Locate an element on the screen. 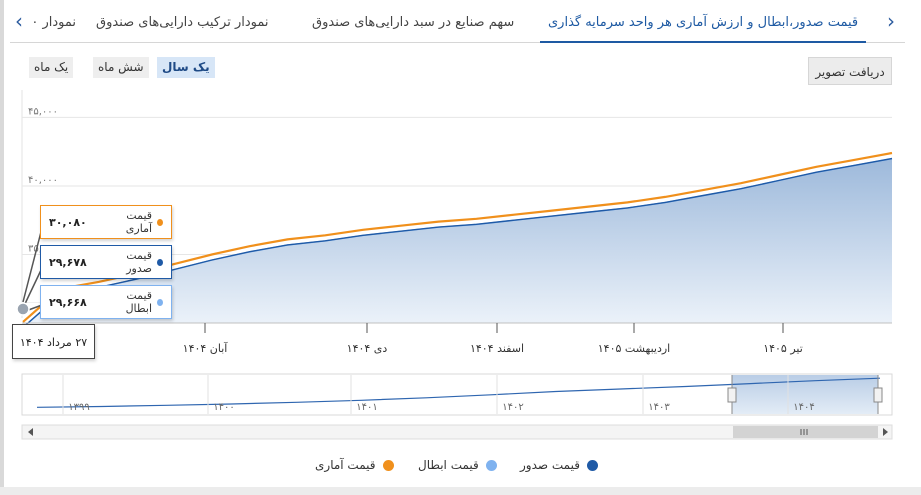  tab-asset-composition: نمودار ترکیب دارایی‌های صندوق is located at coordinates (182, 22).